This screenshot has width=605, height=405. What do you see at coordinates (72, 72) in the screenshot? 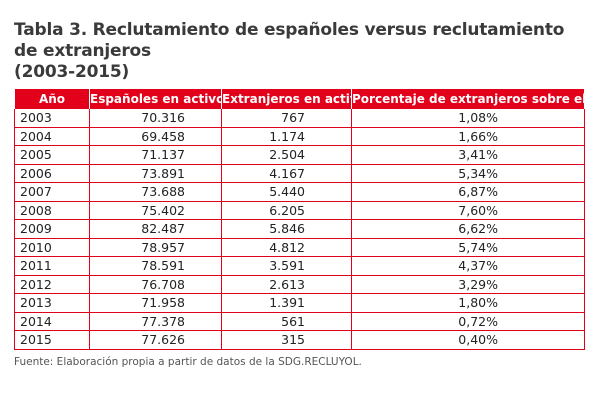
I see `table-title-line-2: (2003-2015)` at bounding box center [72, 72].